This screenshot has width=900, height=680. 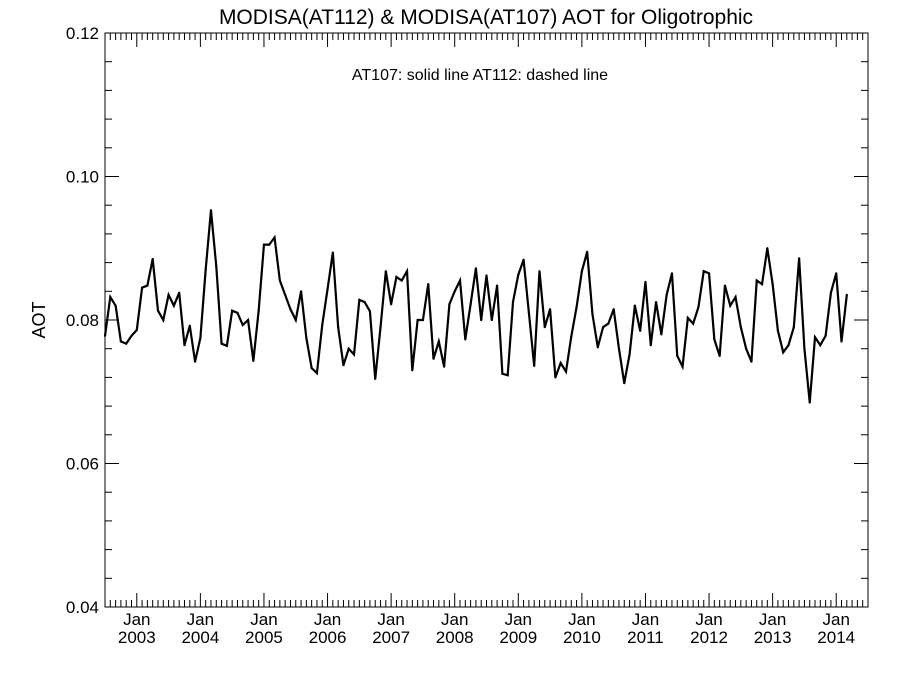 What do you see at coordinates (82, 33) in the screenshot?
I see `y-tick-label: 0.12` at bounding box center [82, 33].